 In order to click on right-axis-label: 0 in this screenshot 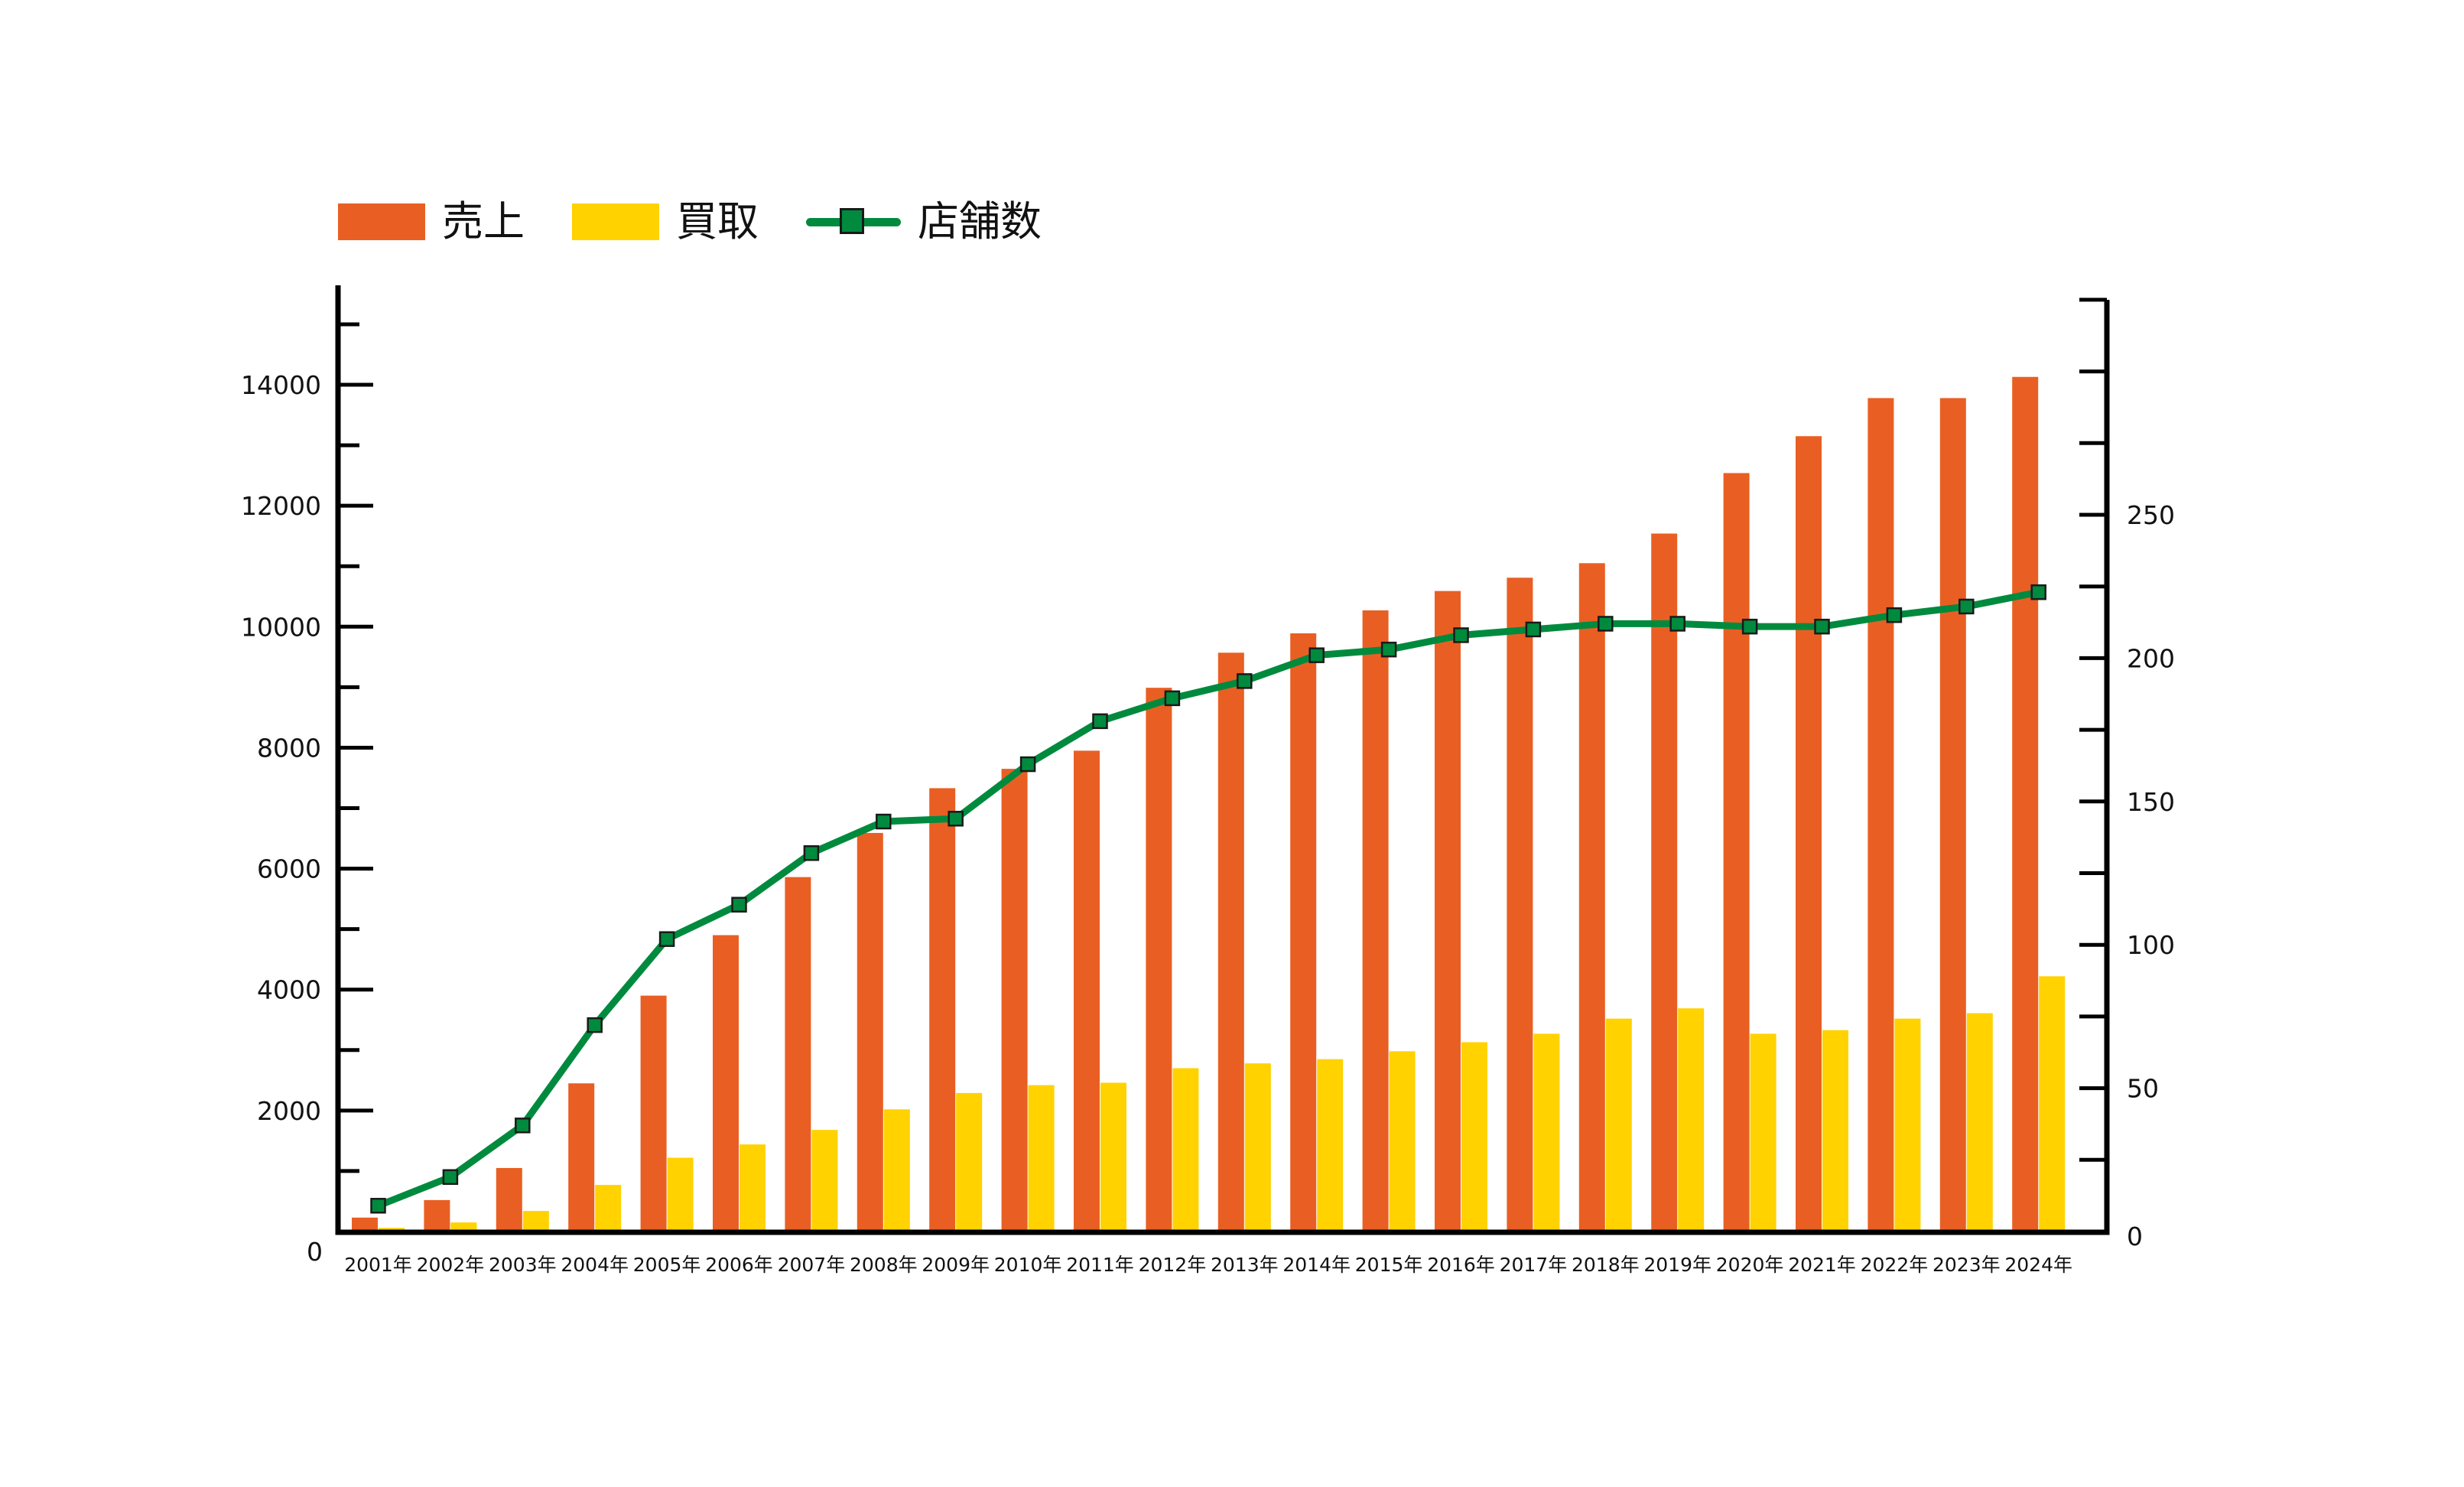, I will do `click(2135, 1236)`.